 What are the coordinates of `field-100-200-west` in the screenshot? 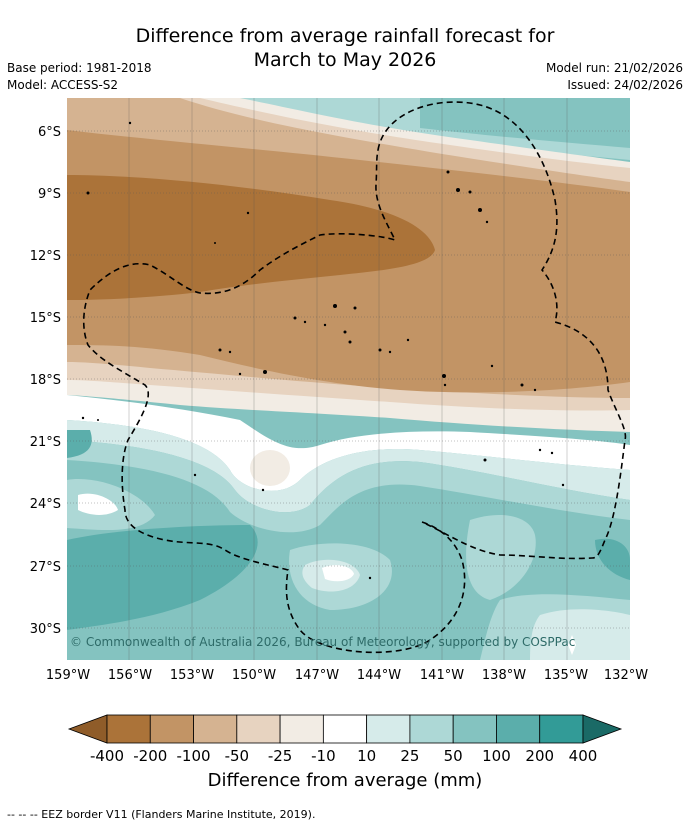 It's located at (162, 577).